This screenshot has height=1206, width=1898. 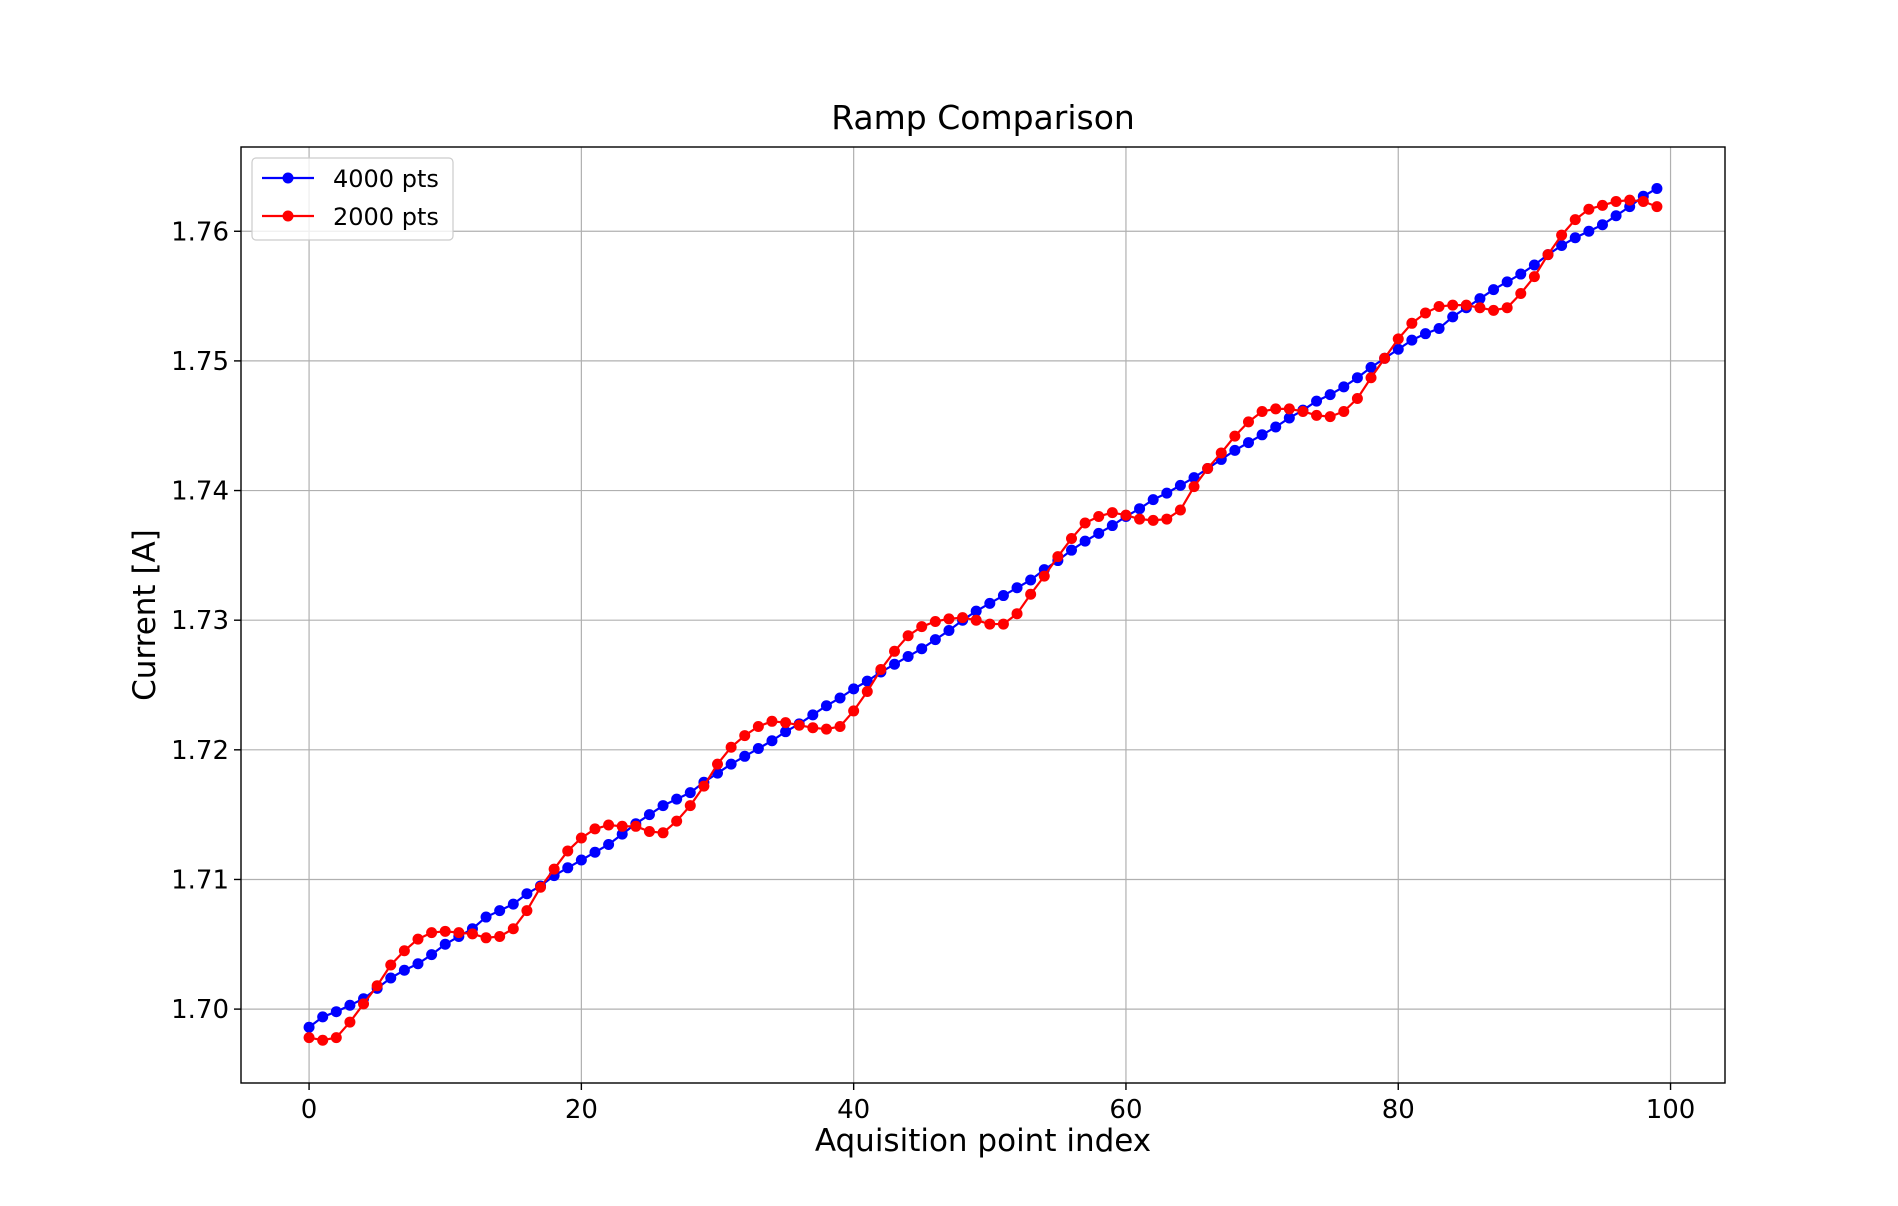 What do you see at coordinates (352, 199) in the screenshot?
I see `legend: 4000 pts 2000 pts` at bounding box center [352, 199].